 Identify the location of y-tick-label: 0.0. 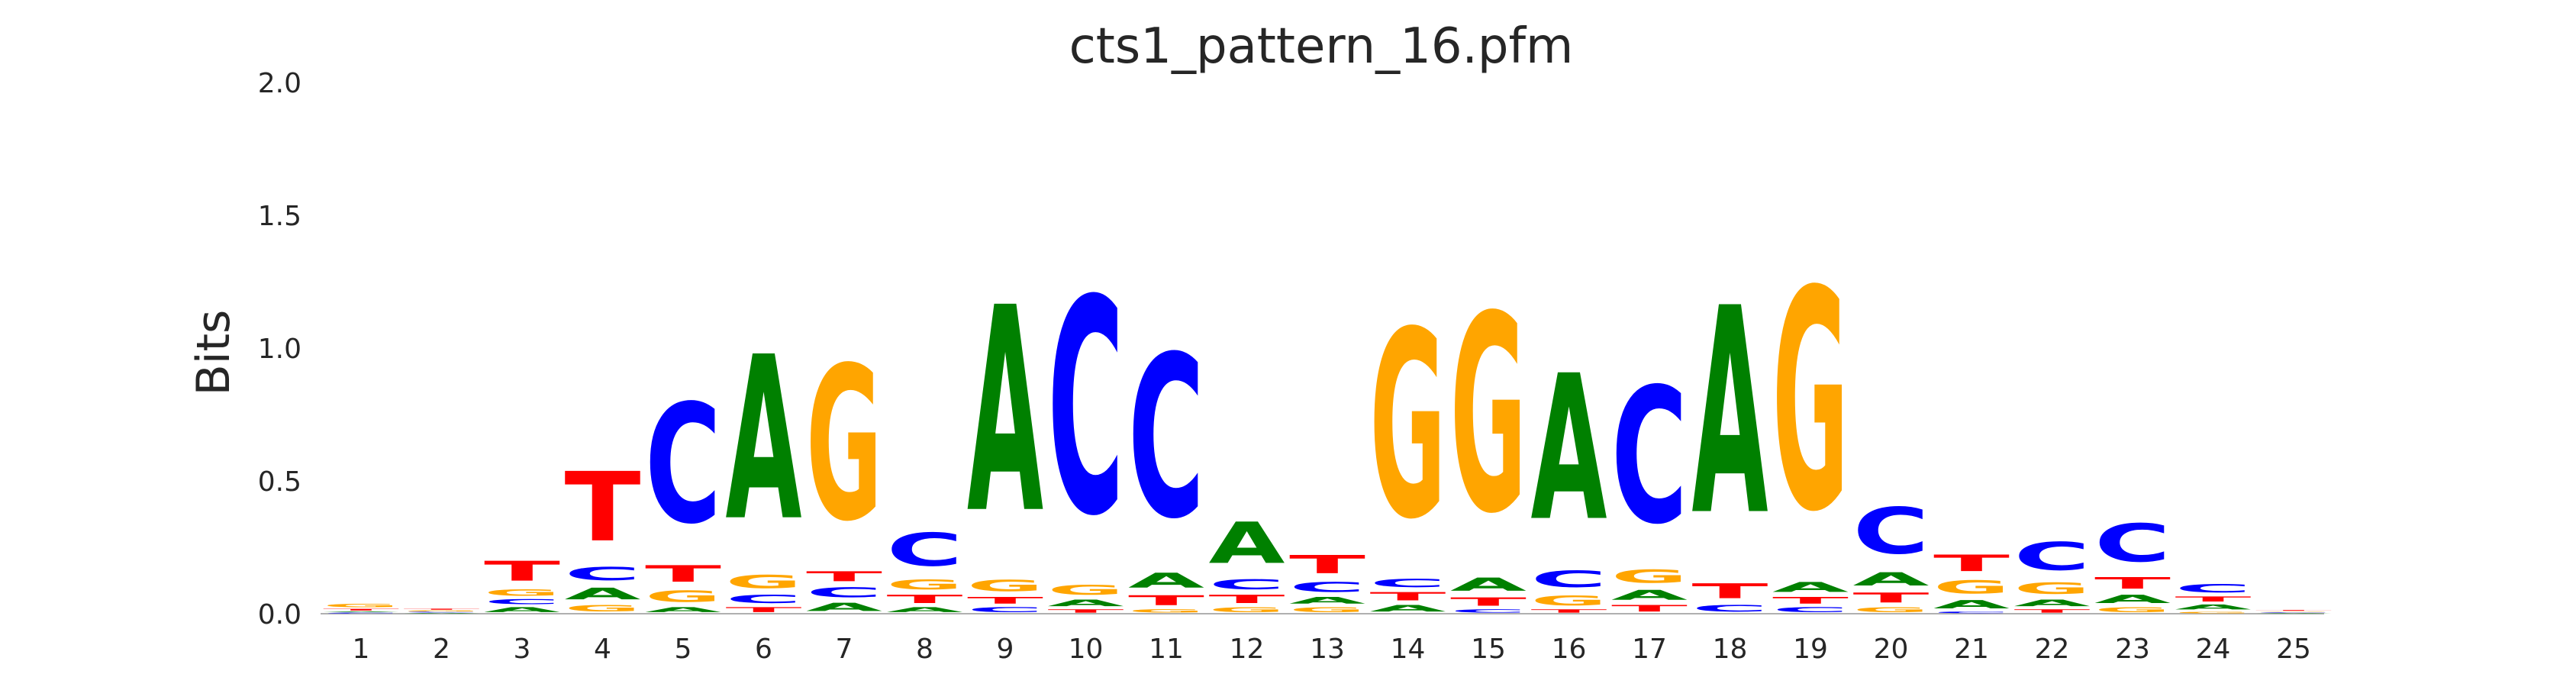
(279, 615).